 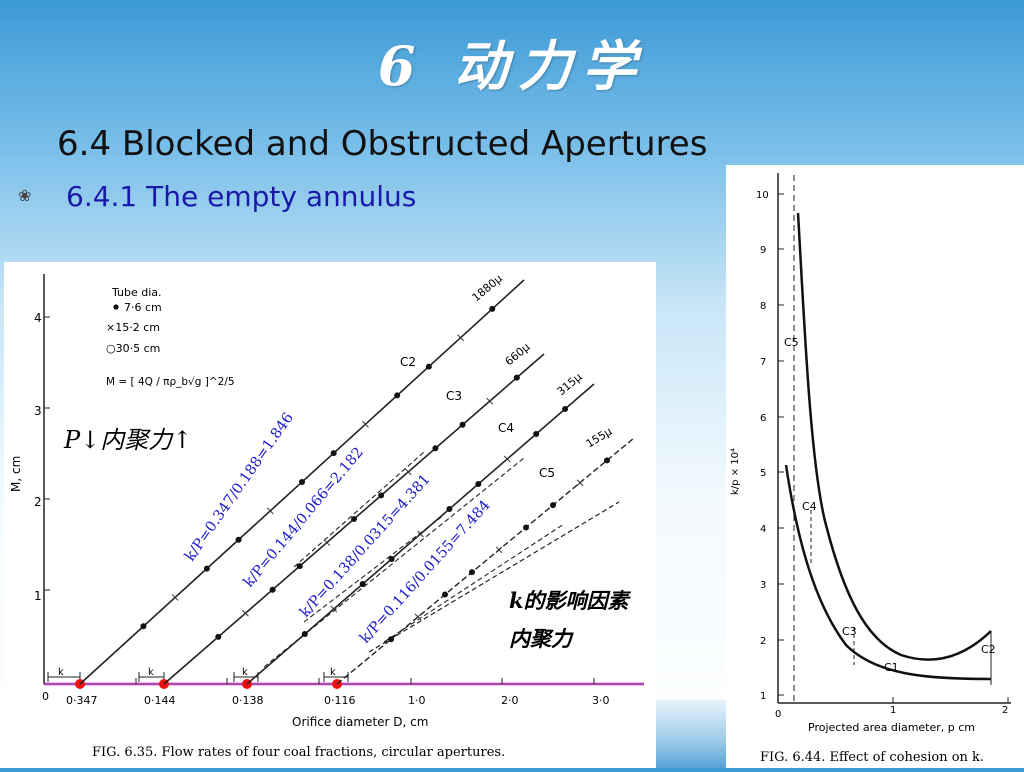 What do you see at coordinates (599, 438) in the screenshot?
I see `size-label: 155μ` at bounding box center [599, 438].